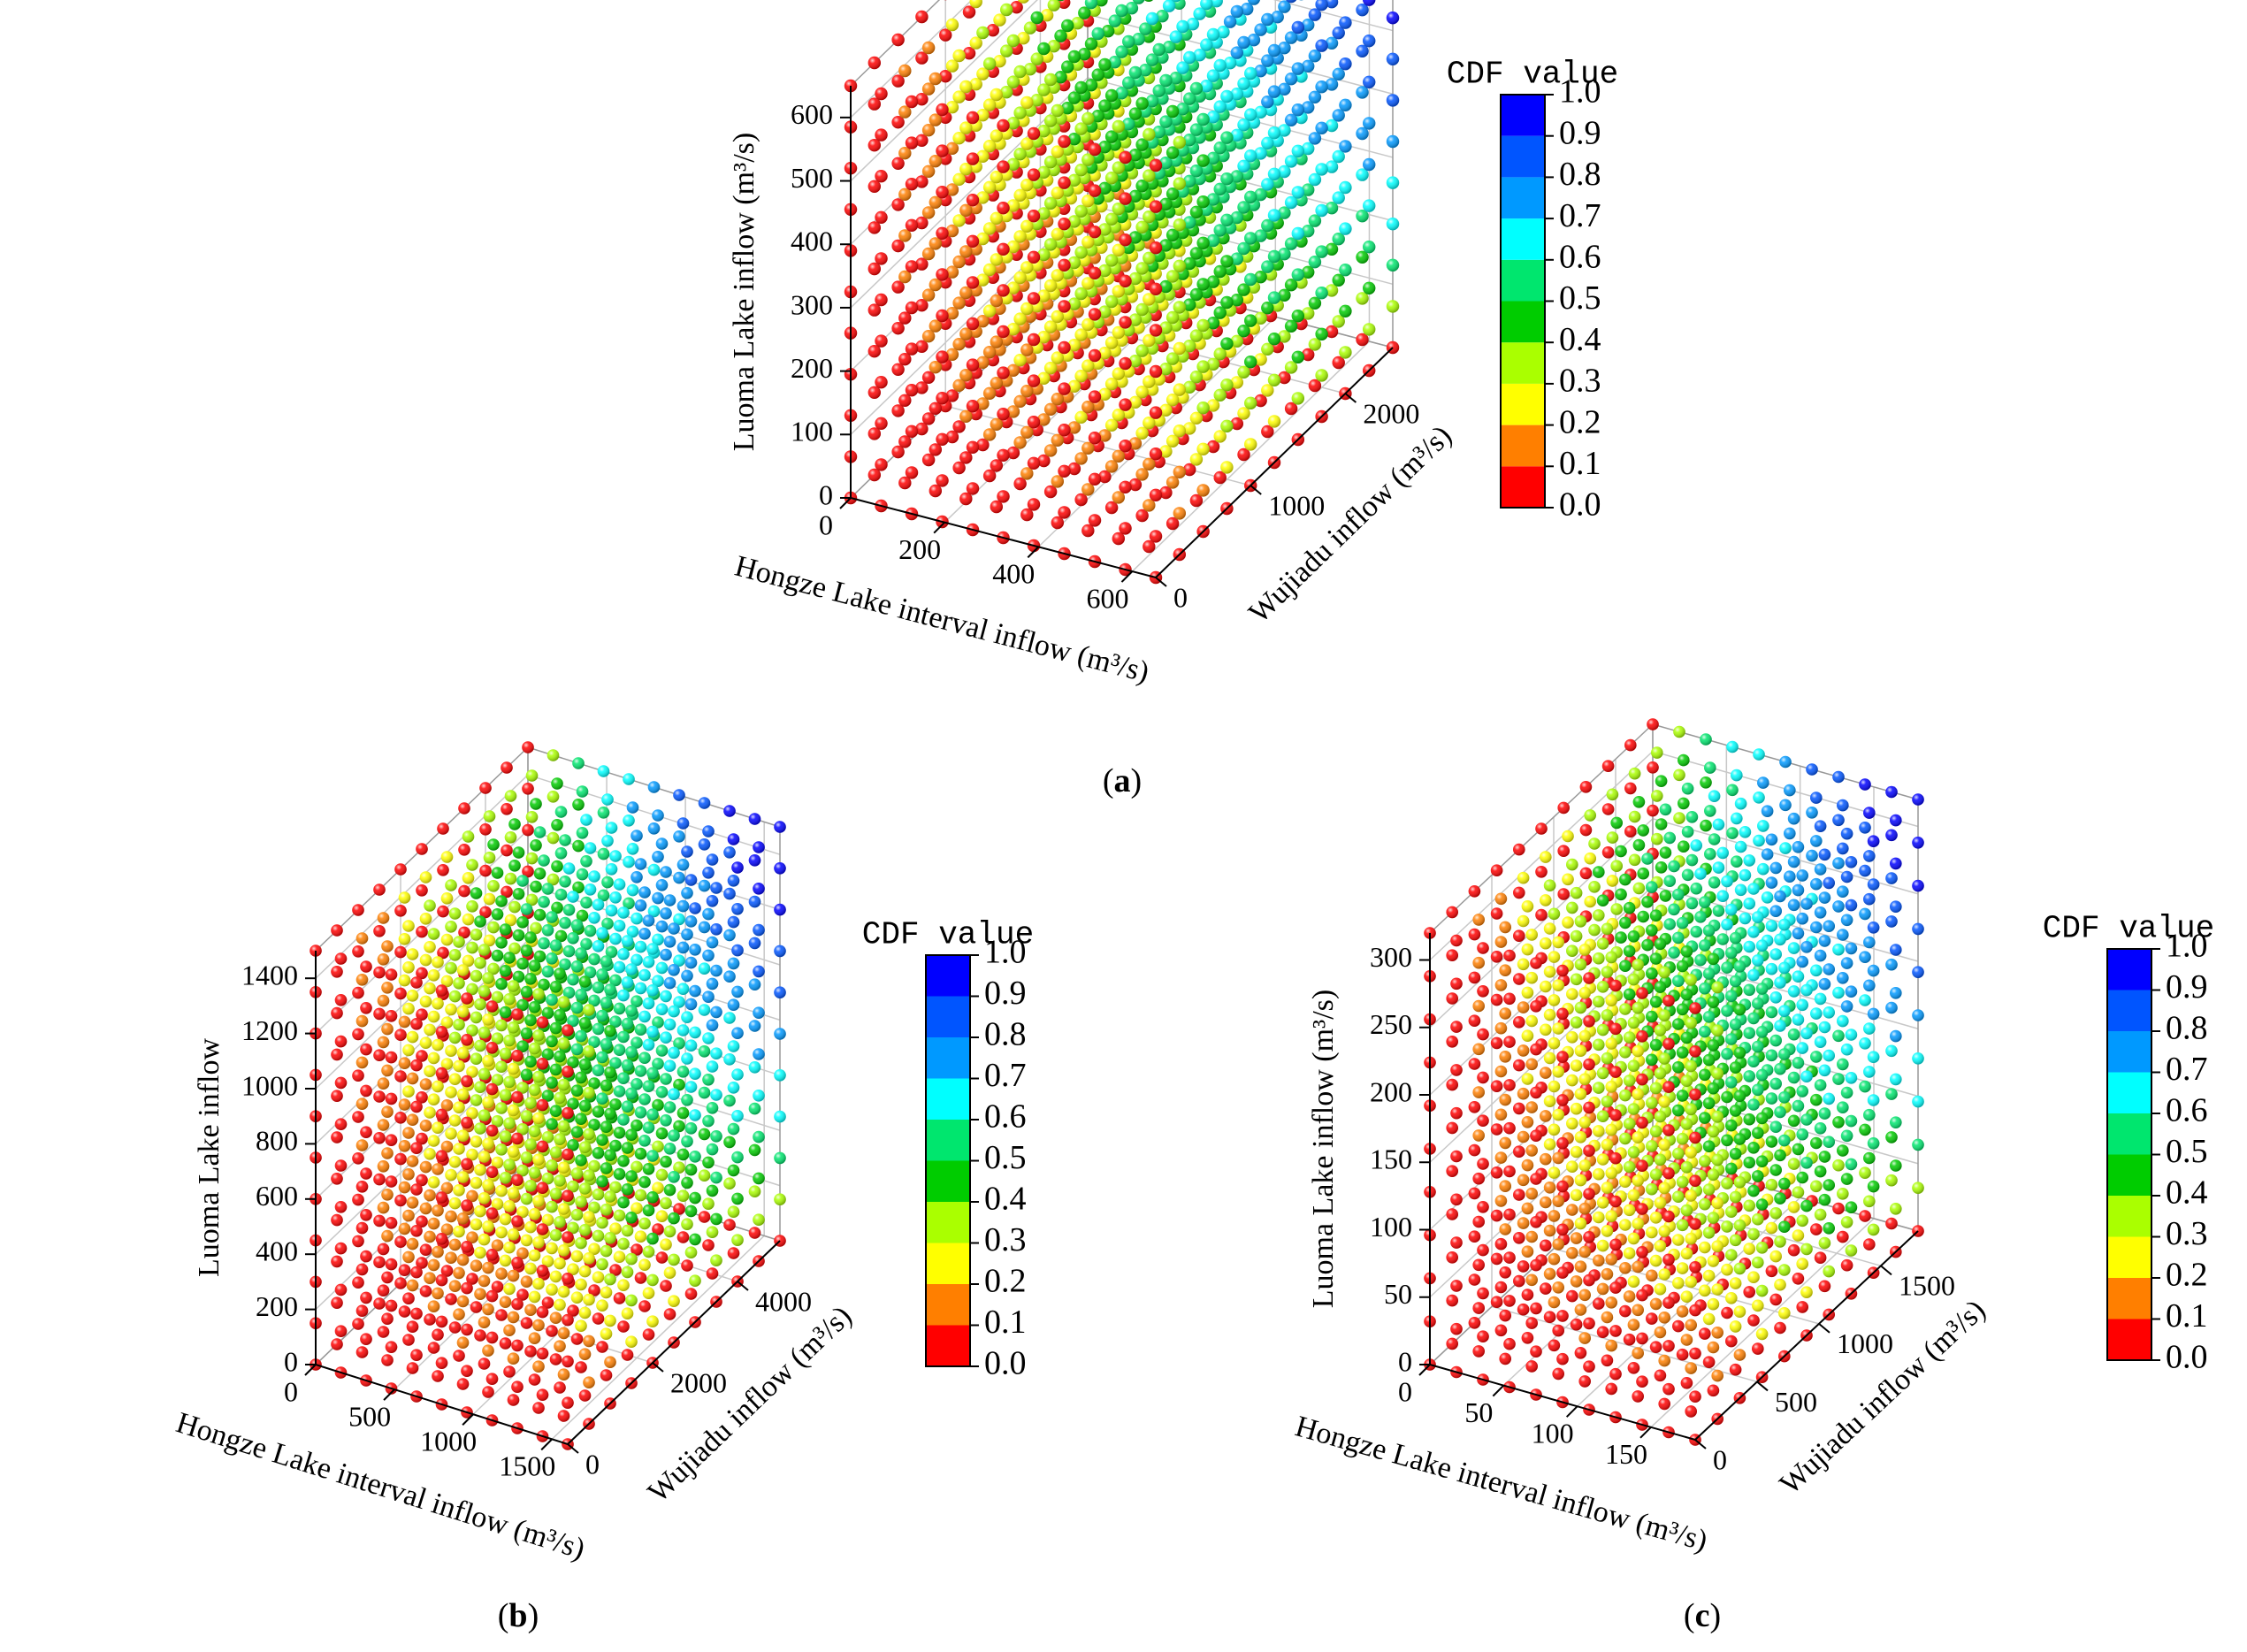  What do you see at coordinates (812, 368) in the screenshot?
I see `z-tick-label: 200` at bounding box center [812, 368].